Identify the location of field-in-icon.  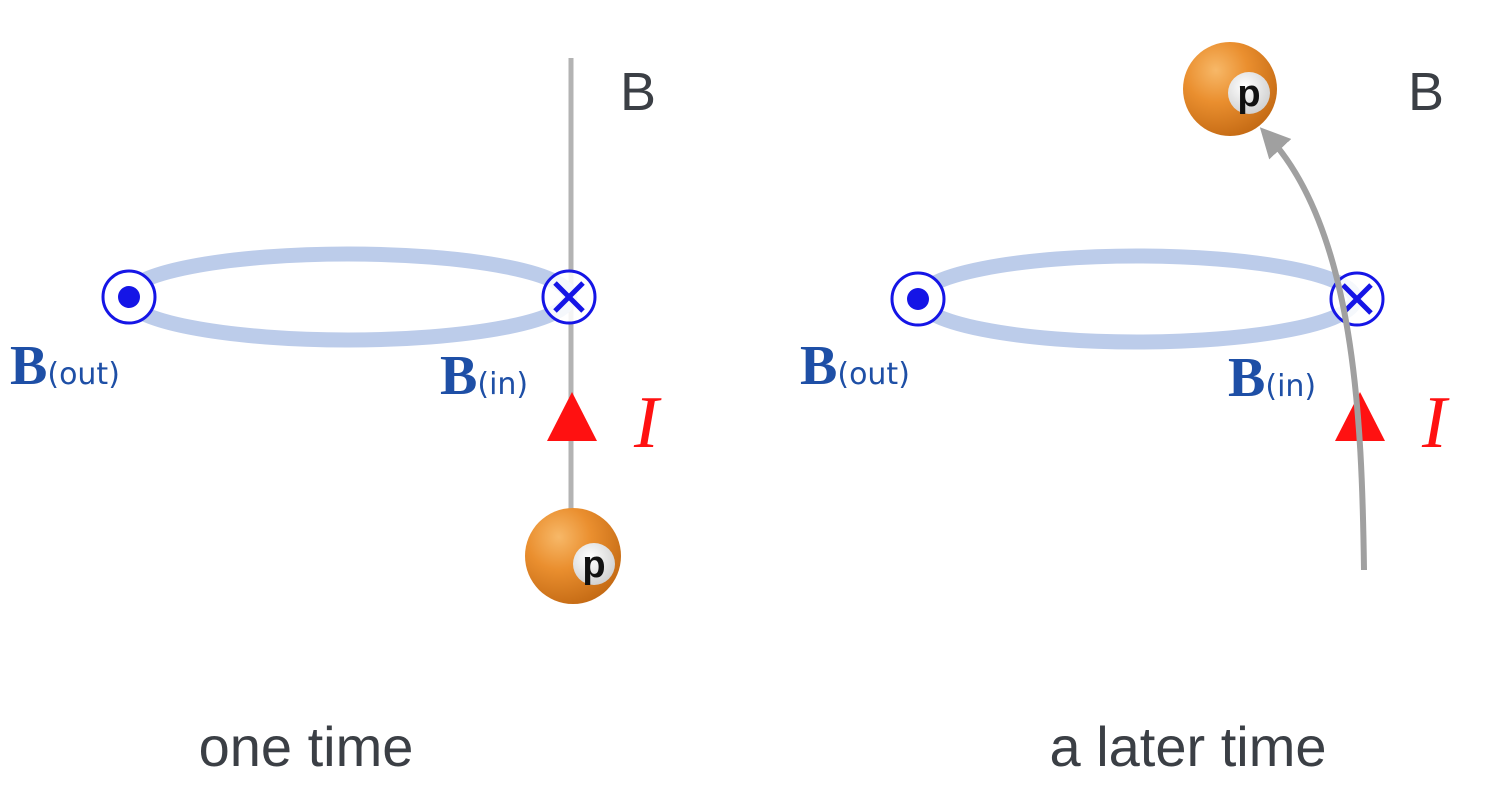
(569, 297).